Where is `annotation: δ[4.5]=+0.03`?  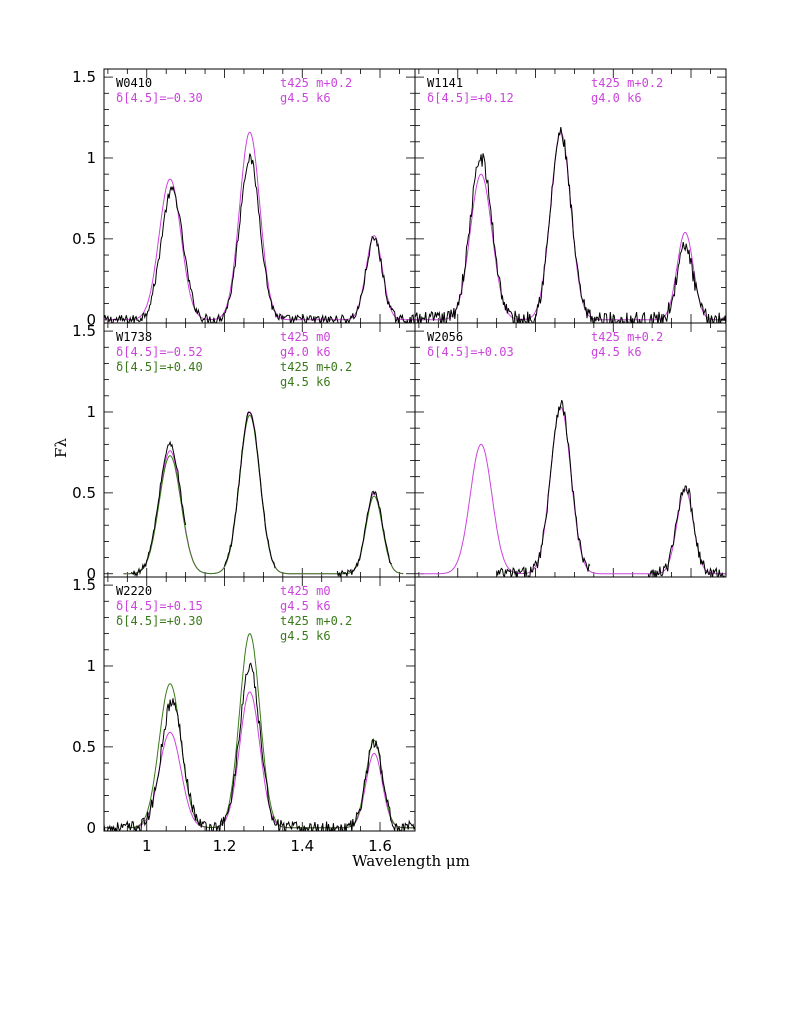
annotation: δ[4.5]=+0.03 is located at coordinates (470, 352).